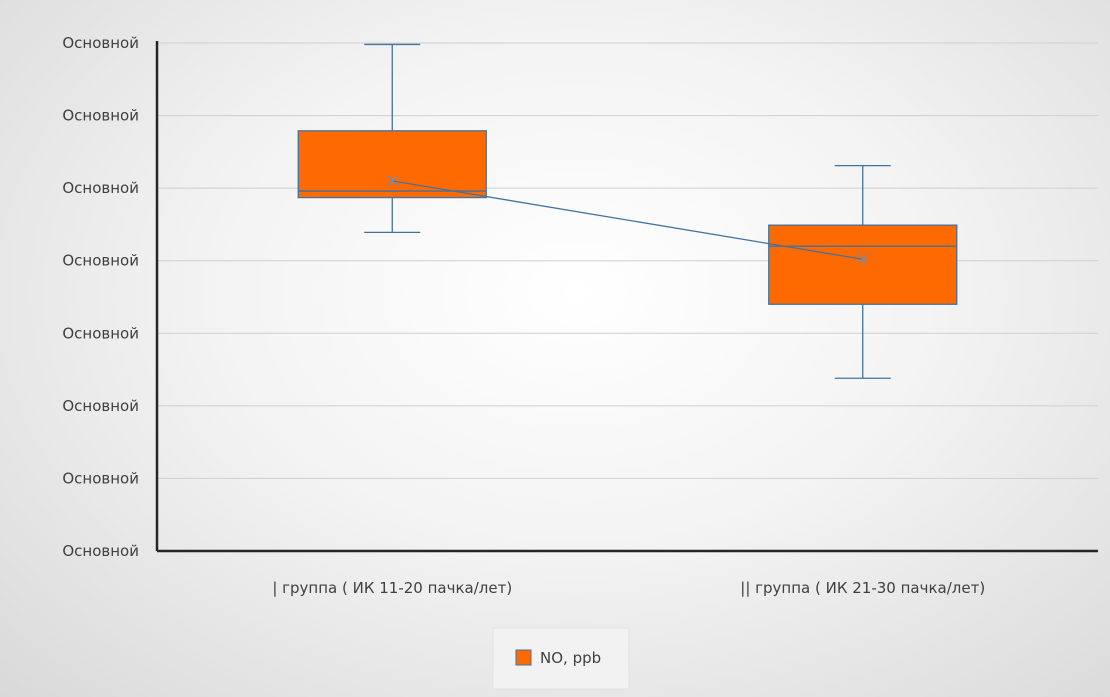 The height and width of the screenshot is (697, 1110). Describe the element at coordinates (862, 588) in the screenshot. I see `x-tick-label: || группа ( ИК 21-30 пачка/лет)` at that location.